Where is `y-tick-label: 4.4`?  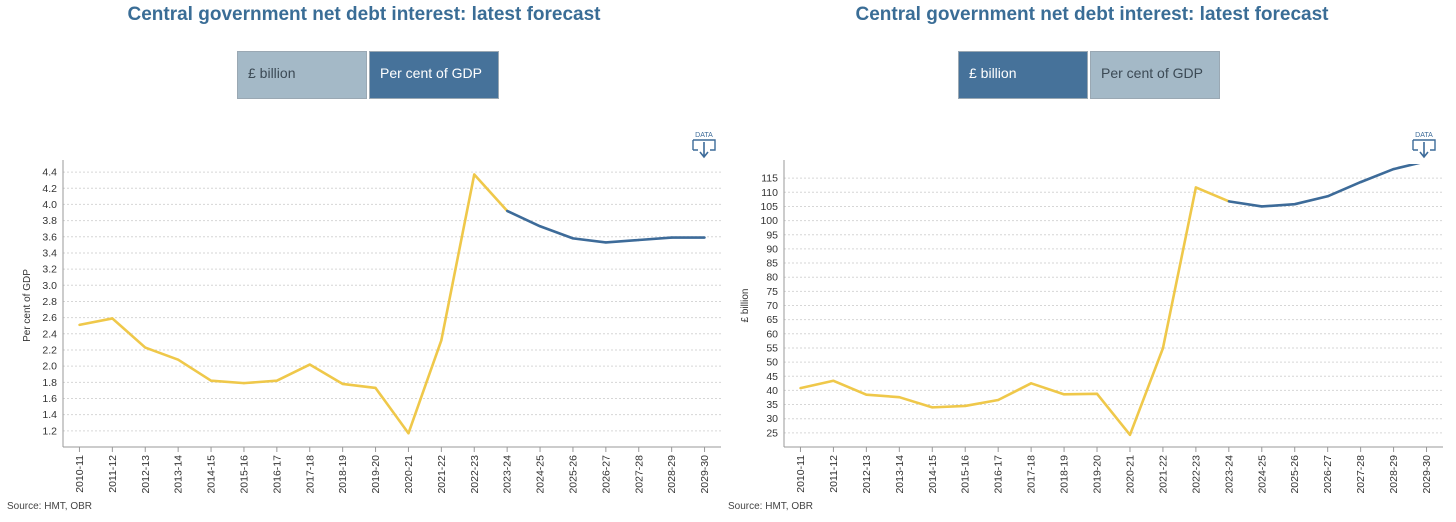
y-tick-label: 4.4 is located at coordinates (49, 173).